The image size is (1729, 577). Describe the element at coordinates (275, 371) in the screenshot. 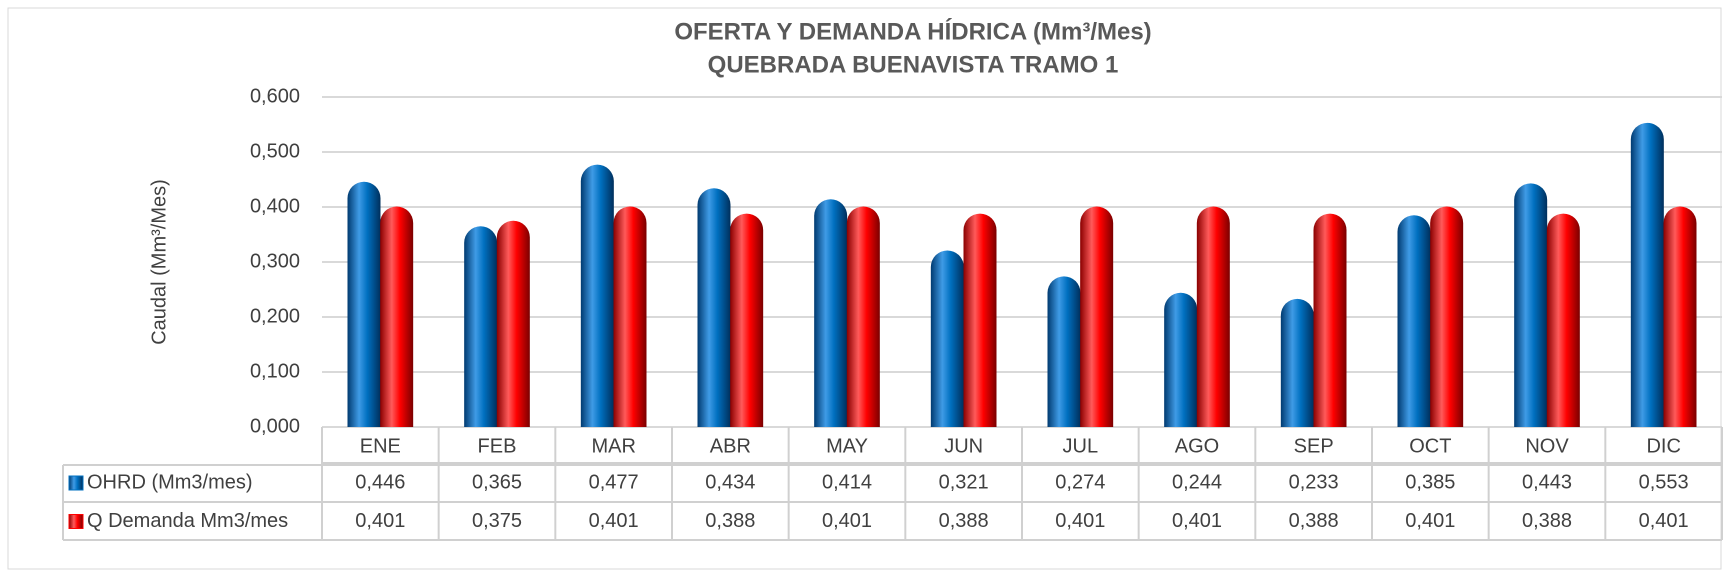

I see `y-tick-label: 0,100` at that location.